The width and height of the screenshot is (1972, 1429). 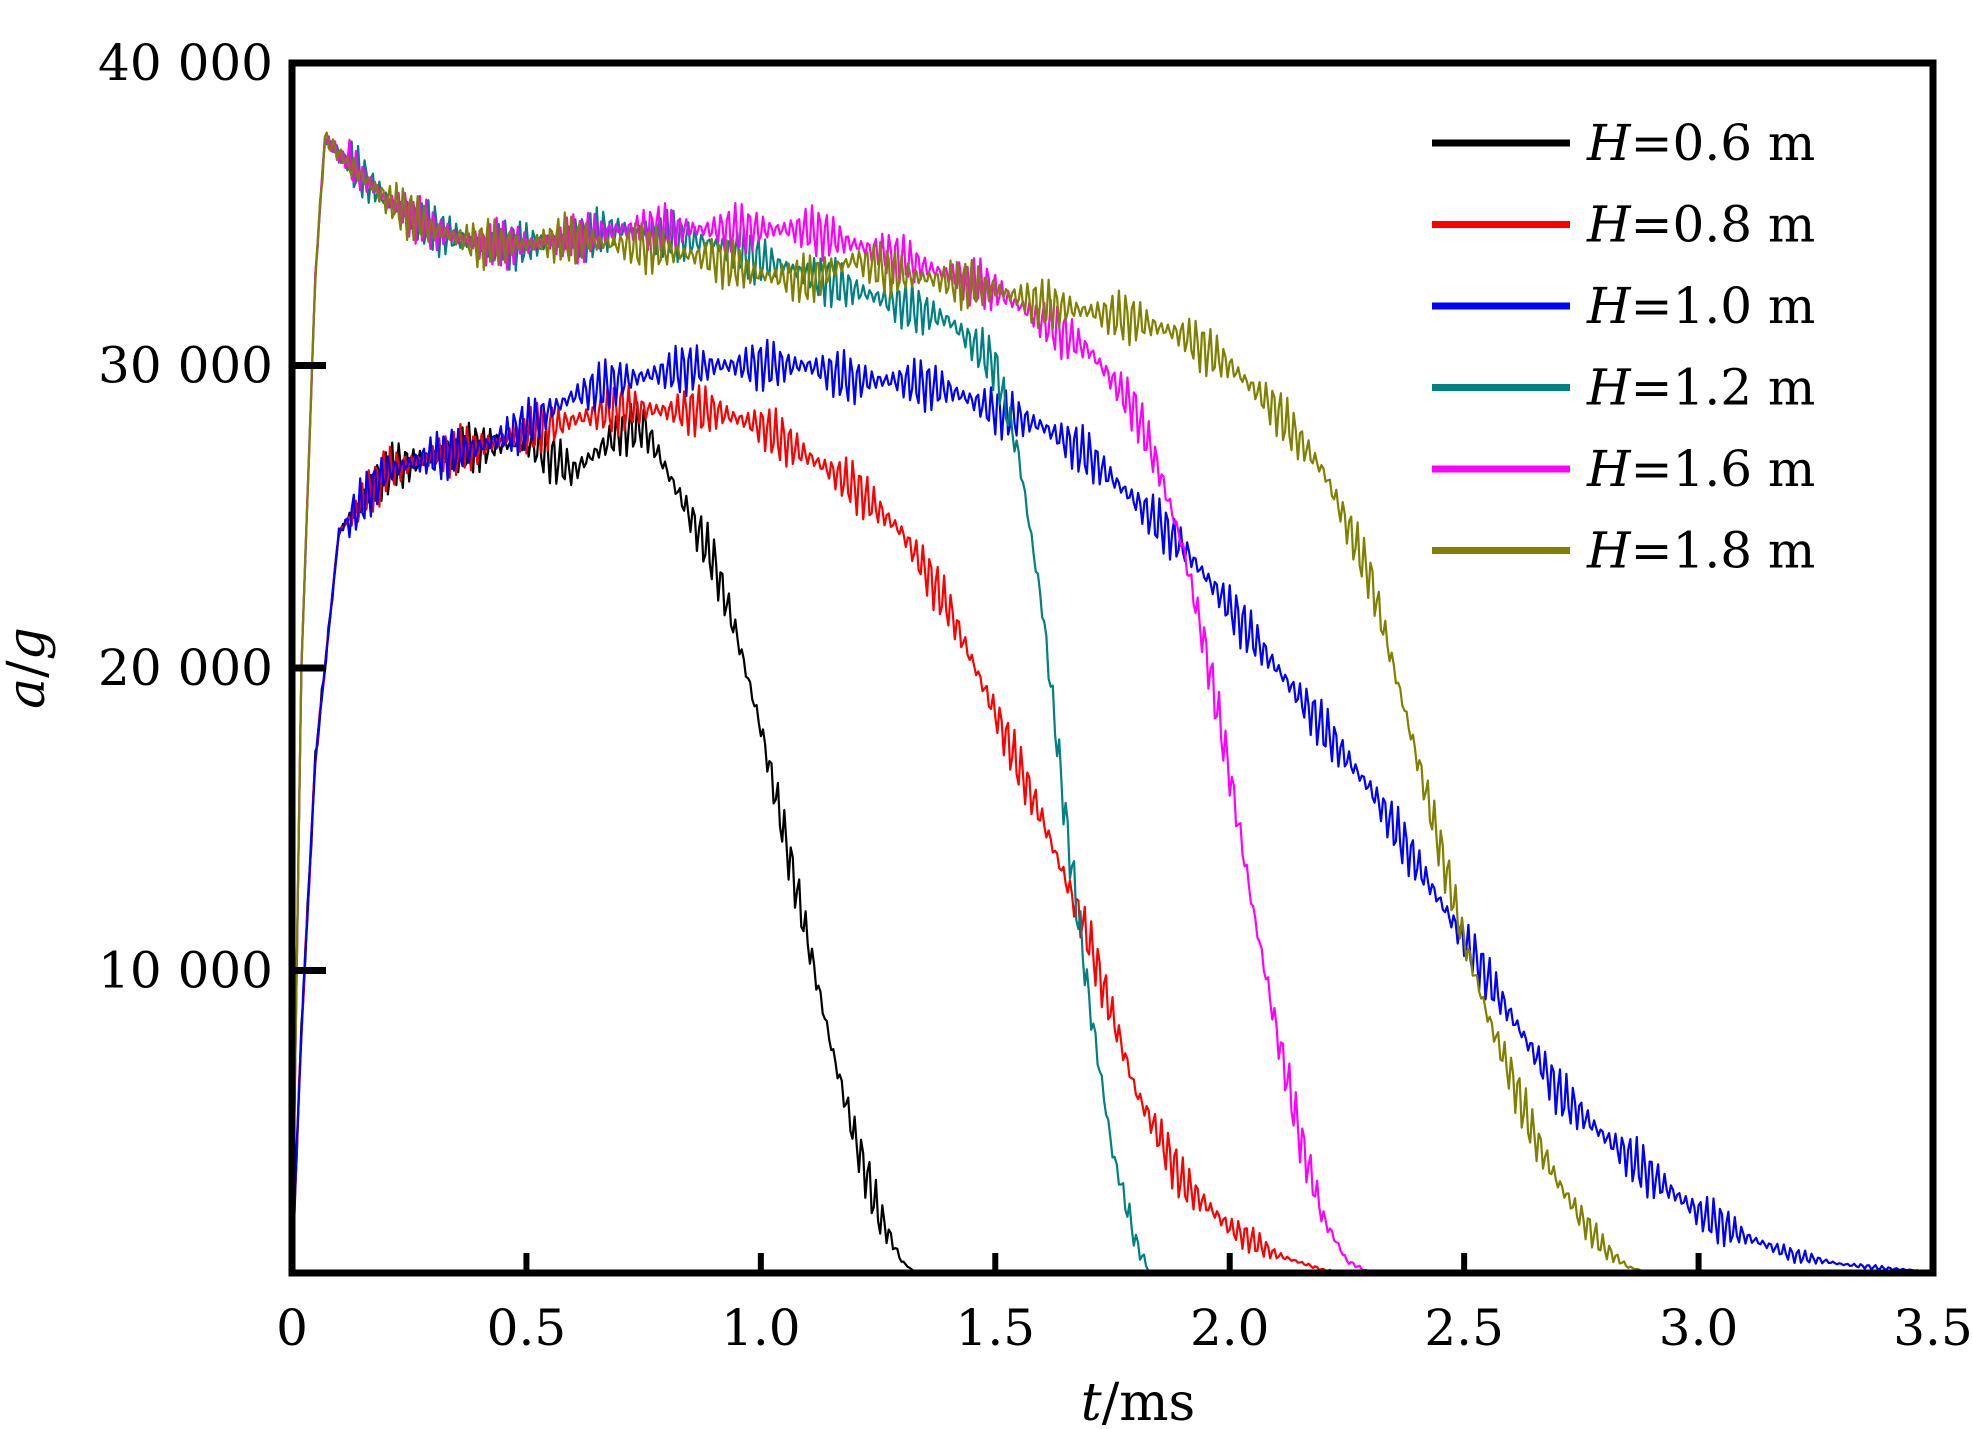 I want to click on y-axis-title: a/g, so click(x=28, y=668).